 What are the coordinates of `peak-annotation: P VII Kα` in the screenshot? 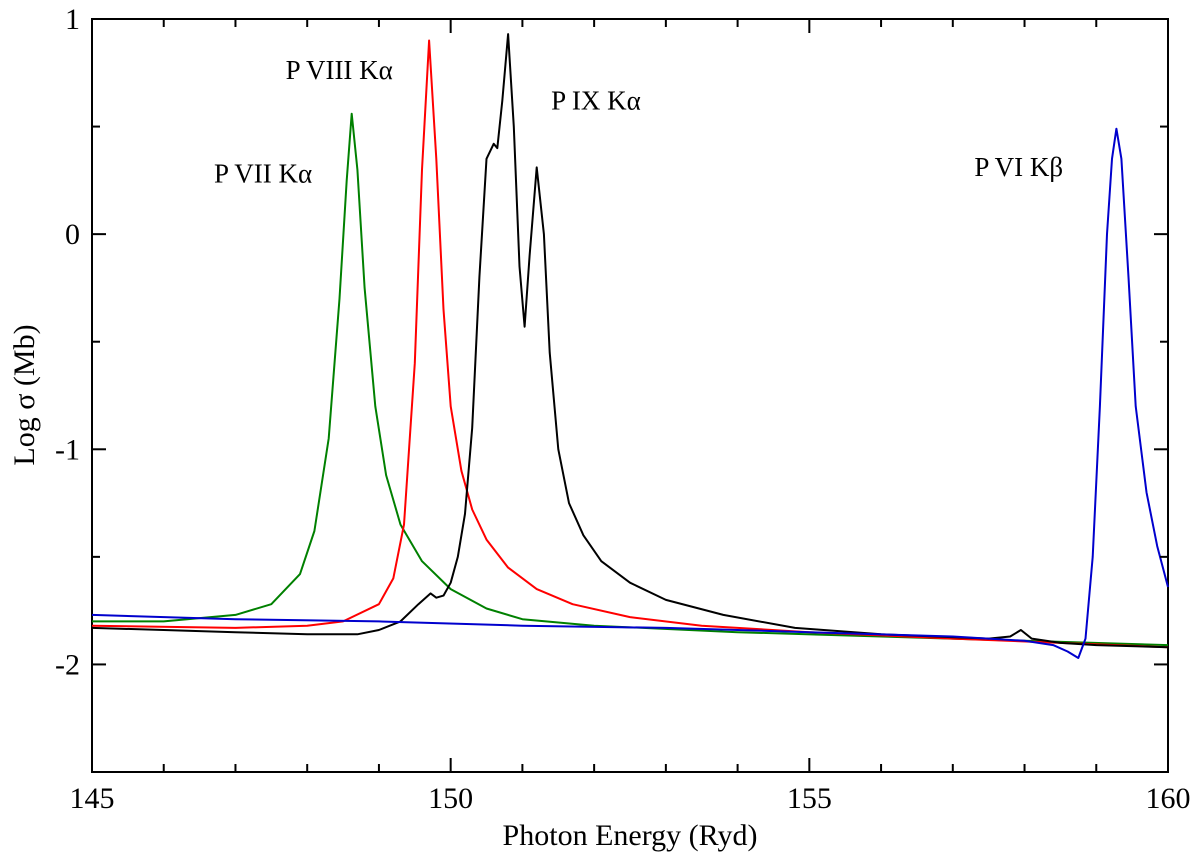 It's located at (263, 174).